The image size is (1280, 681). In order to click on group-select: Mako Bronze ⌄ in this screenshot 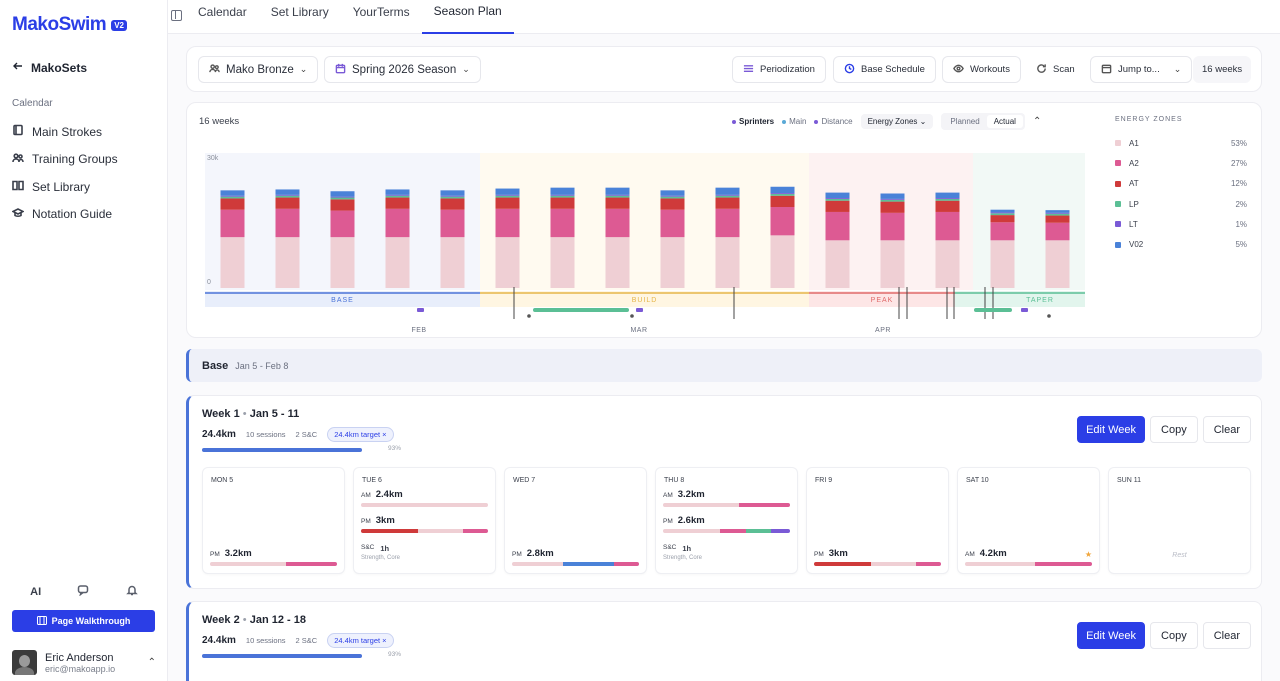, I will do `click(258, 69)`.